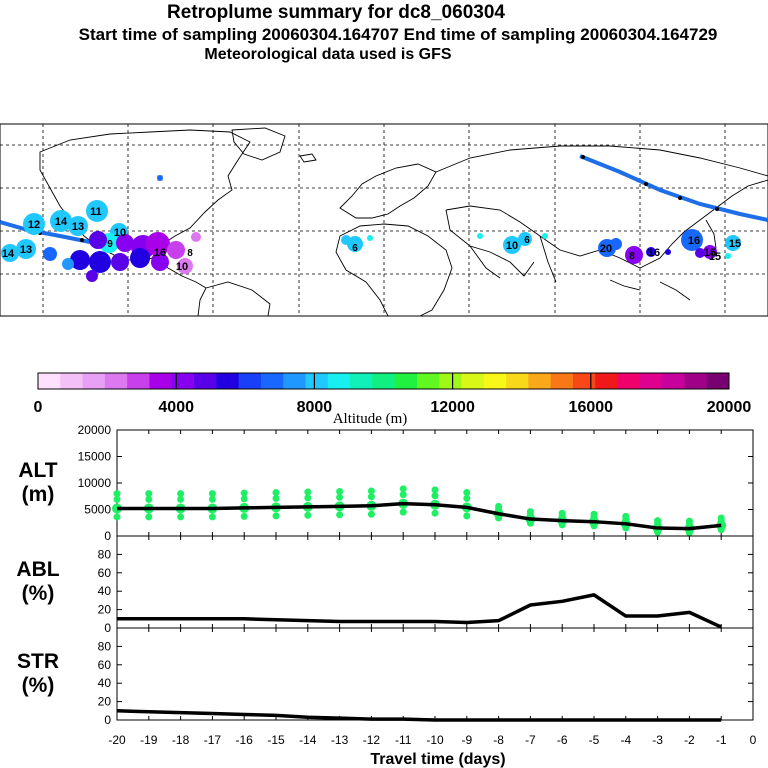 Image resolution: width=768 pixels, height=768 pixels. What do you see at coordinates (625, 740) in the screenshot?
I see `x-tick-label: -4` at bounding box center [625, 740].